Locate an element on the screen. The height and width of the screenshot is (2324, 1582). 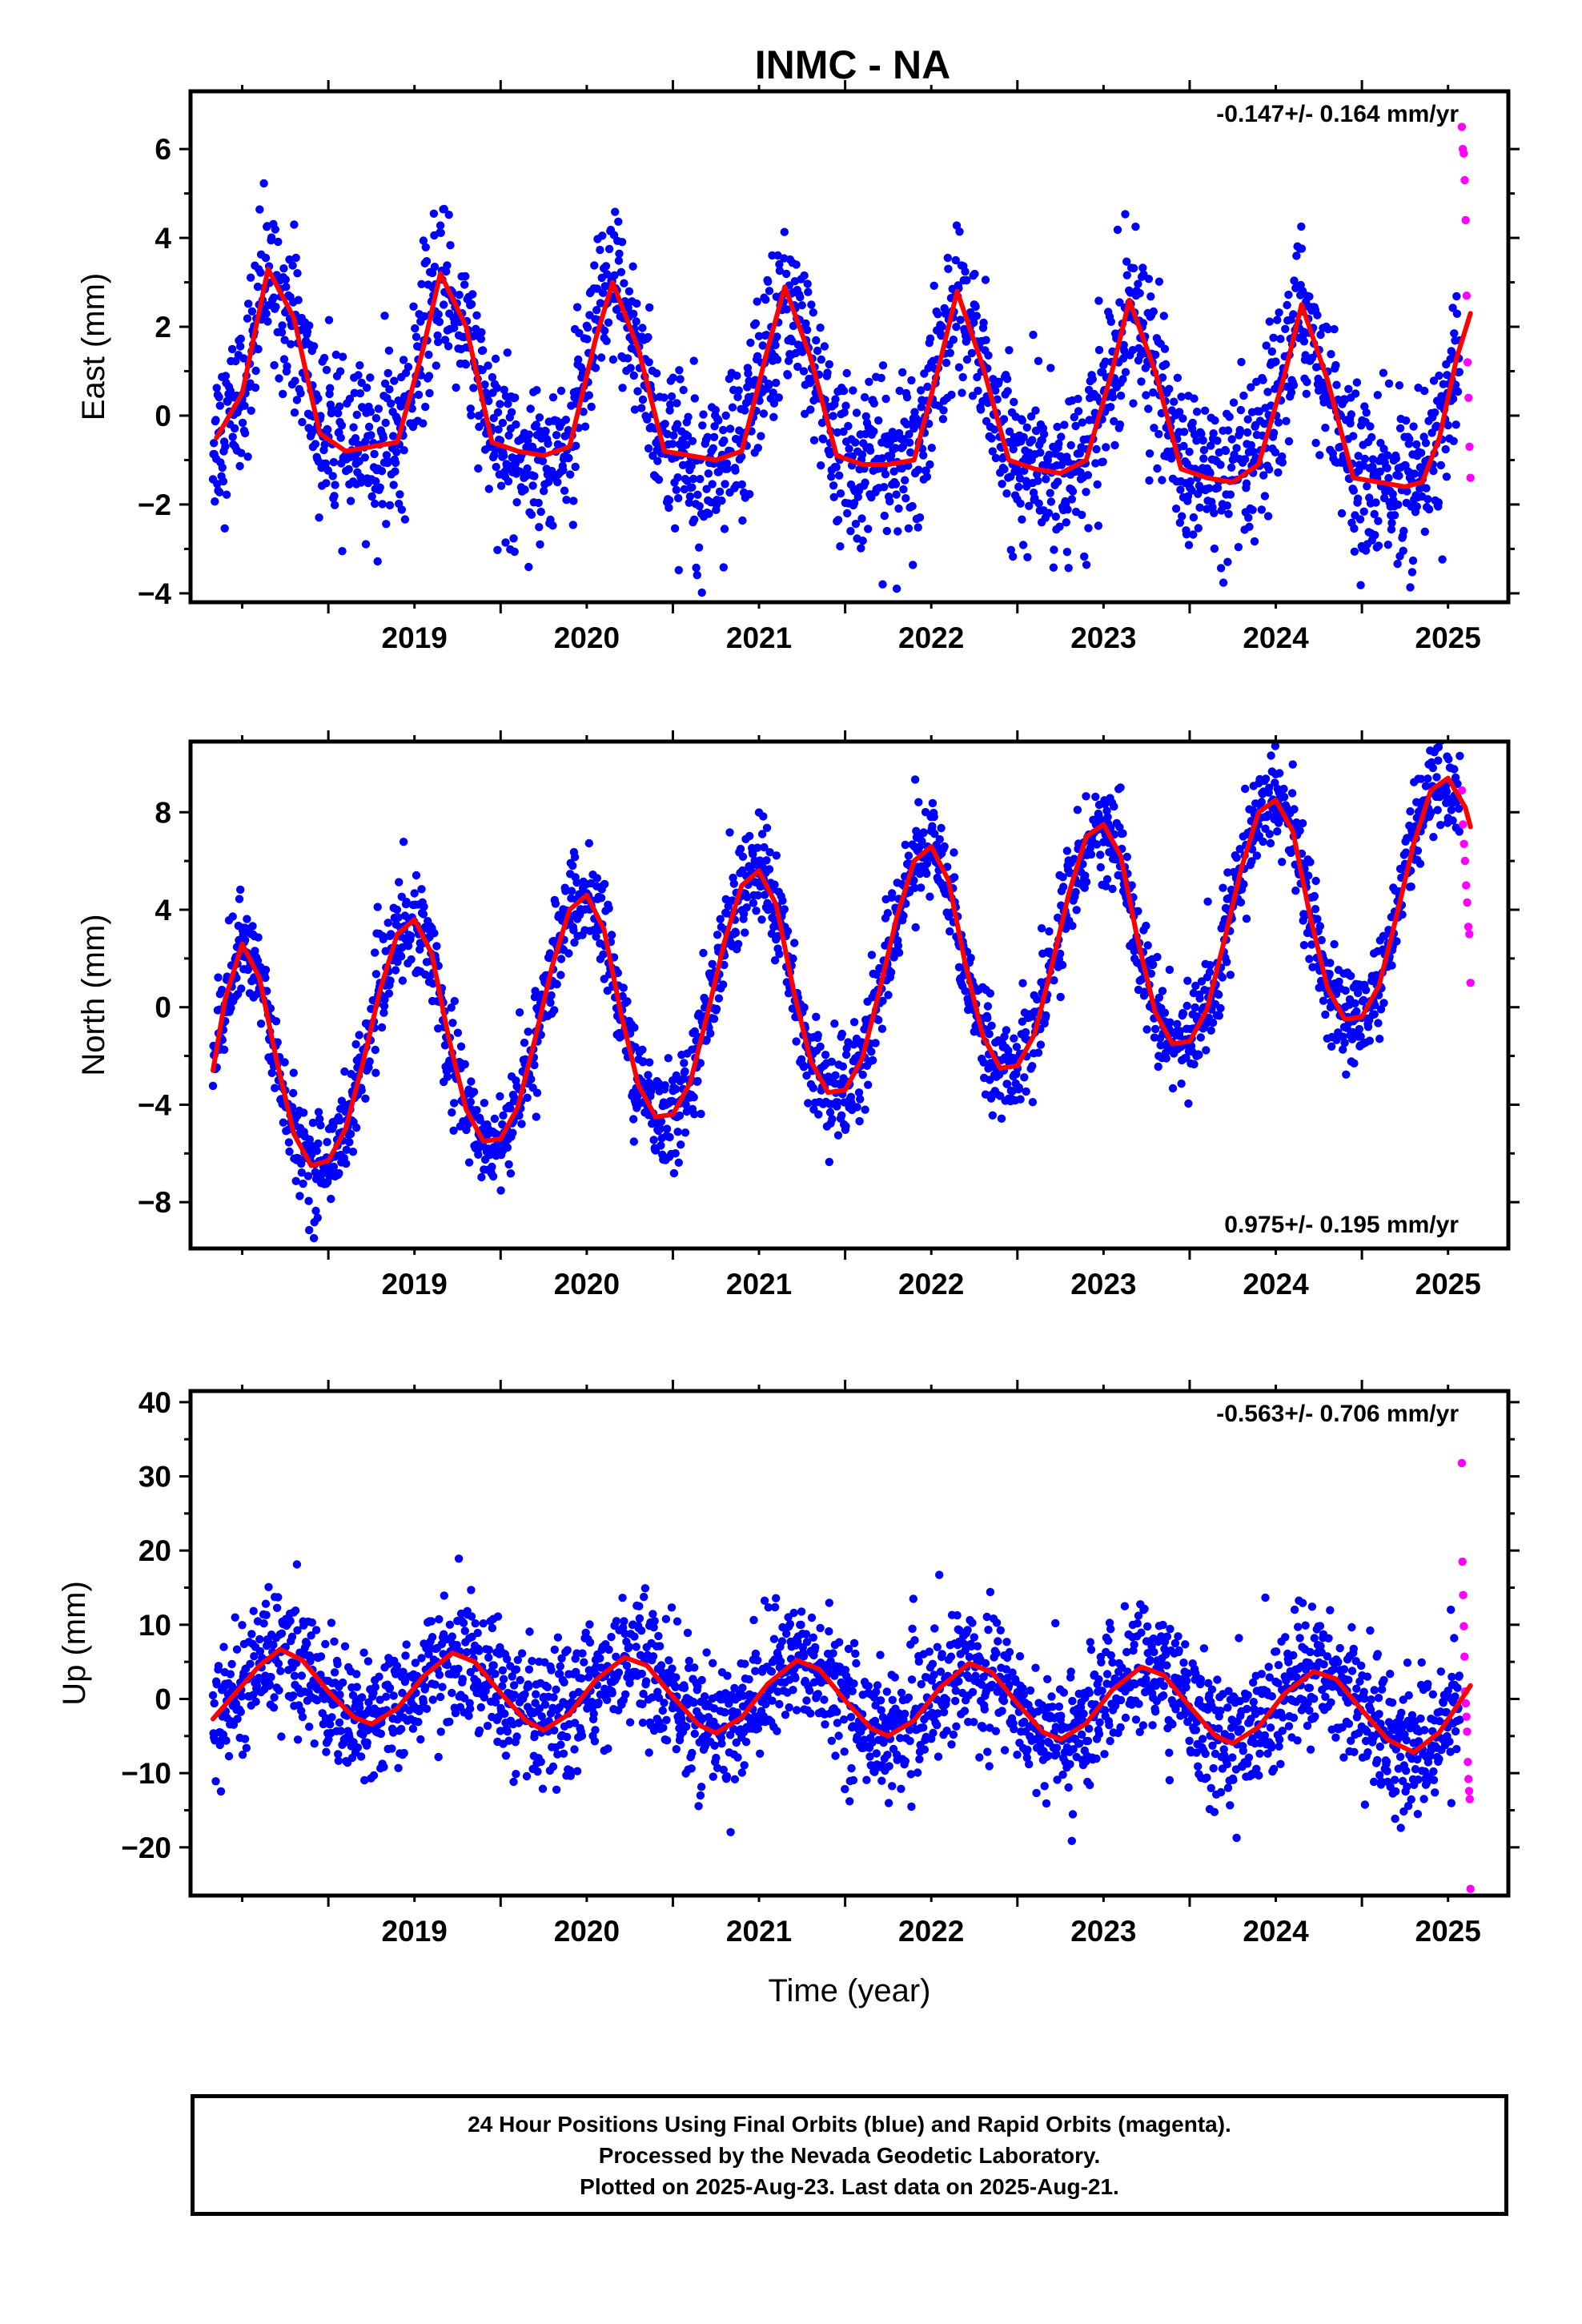
rapid-point is located at coordinates (1469, 446).